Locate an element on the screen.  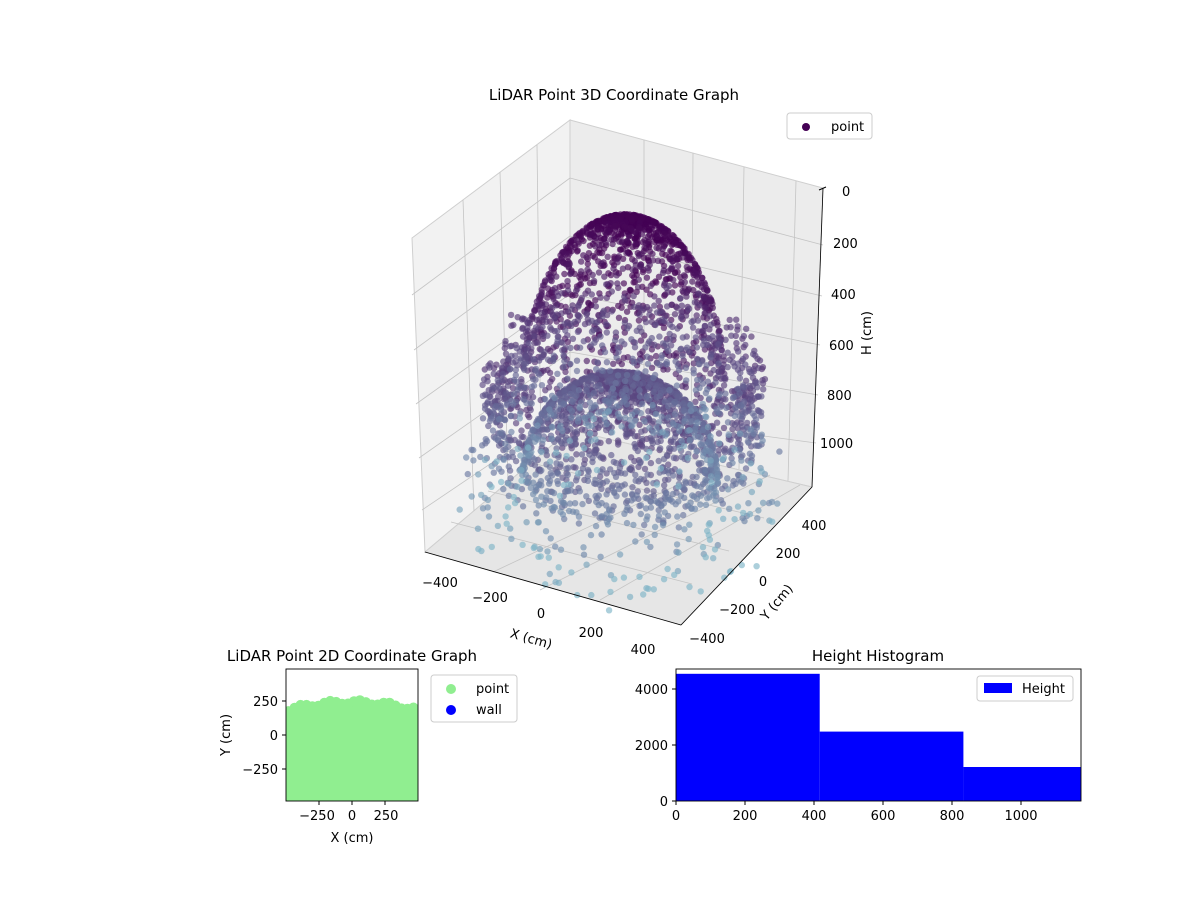
x-tick-label-hist: 400 is located at coordinates (814, 816).